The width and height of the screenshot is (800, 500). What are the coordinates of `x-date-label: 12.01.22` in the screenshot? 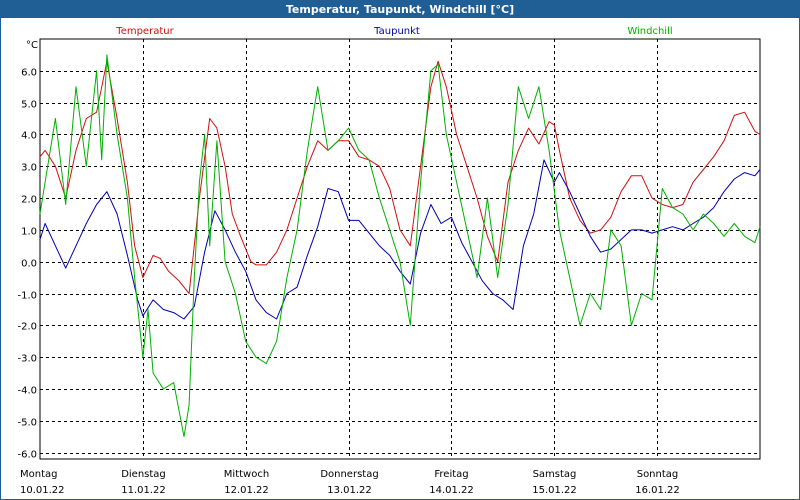 It's located at (246, 490).